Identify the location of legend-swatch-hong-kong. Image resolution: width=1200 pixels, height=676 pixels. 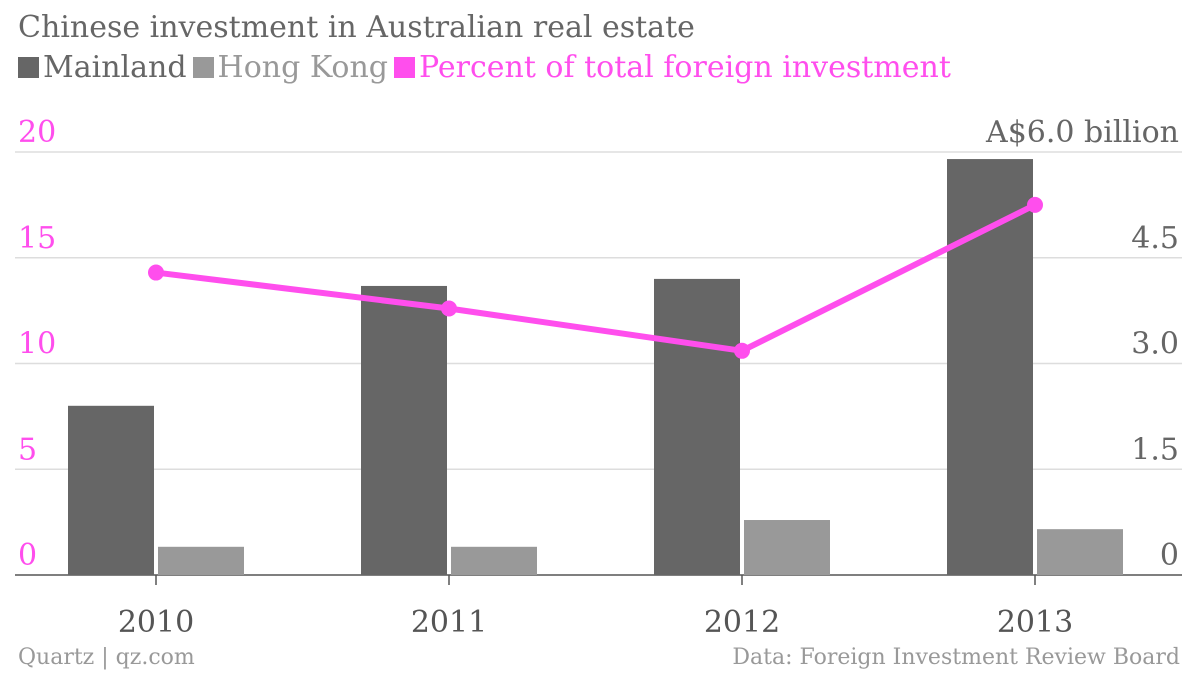
(203, 67).